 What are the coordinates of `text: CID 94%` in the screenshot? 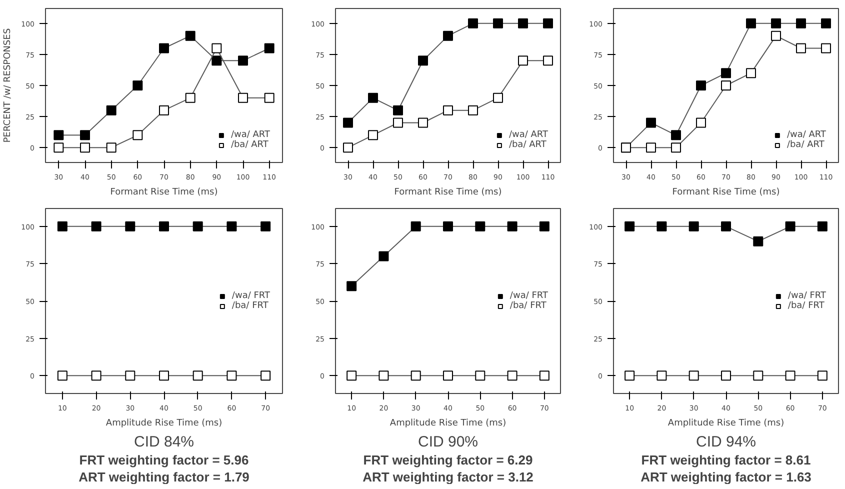 It's located at (726, 442).